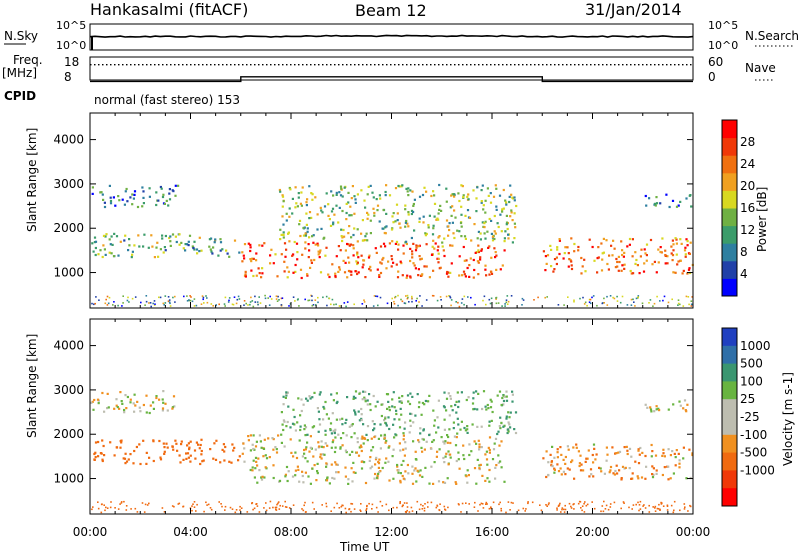  I want to click on nsky-tick-high: 10^5, so click(71, 25).